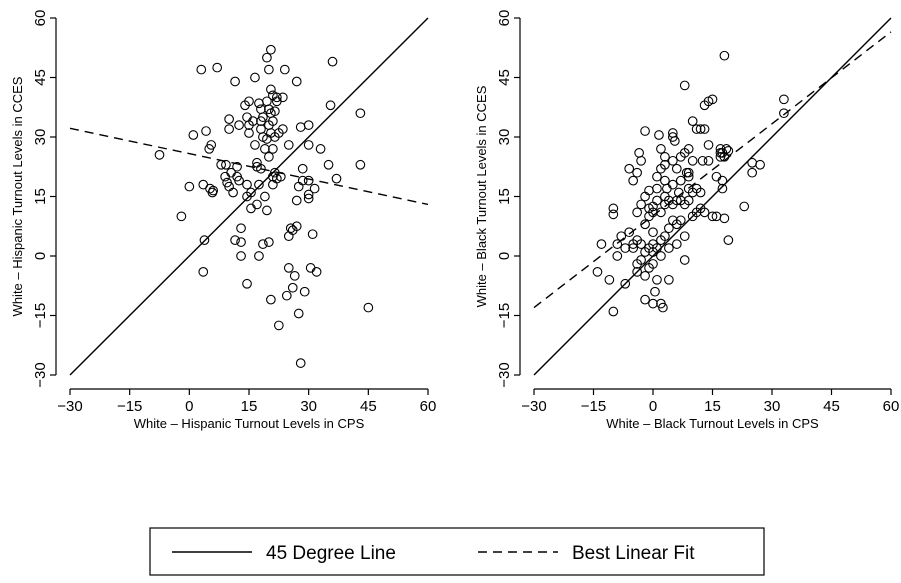  What do you see at coordinates (249, 423) in the screenshot?
I see `left-x-axis-title: White – Hispanic Turnout Levels in CPS` at bounding box center [249, 423].